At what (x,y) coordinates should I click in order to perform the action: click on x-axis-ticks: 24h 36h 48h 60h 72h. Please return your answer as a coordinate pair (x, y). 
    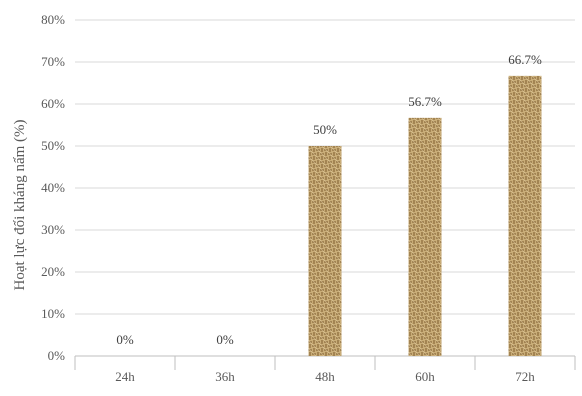
    Looking at the image, I should click on (325, 376).